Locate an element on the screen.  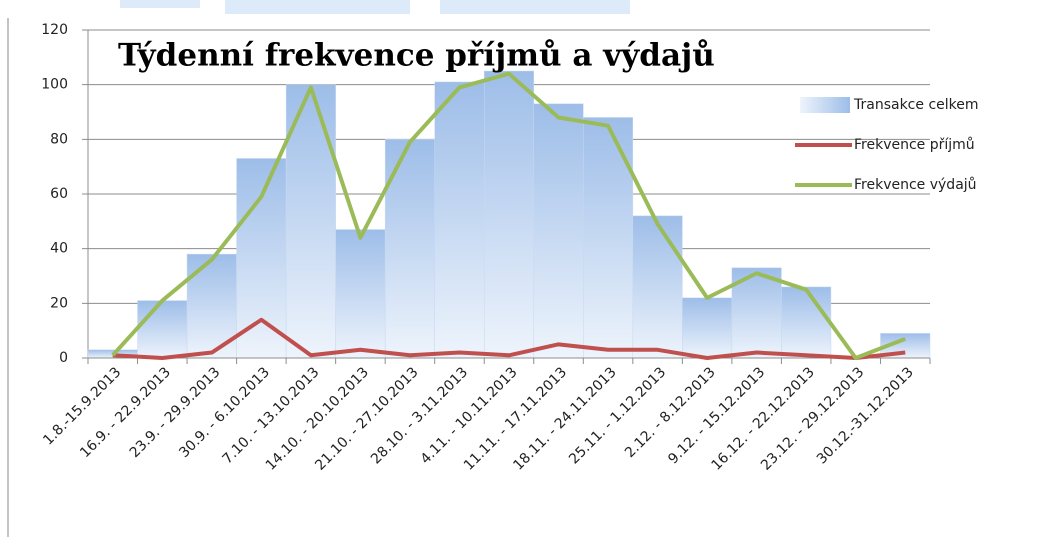
x-tick-label: 25.11. - 1.12.2013 is located at coordinates (617, 415).